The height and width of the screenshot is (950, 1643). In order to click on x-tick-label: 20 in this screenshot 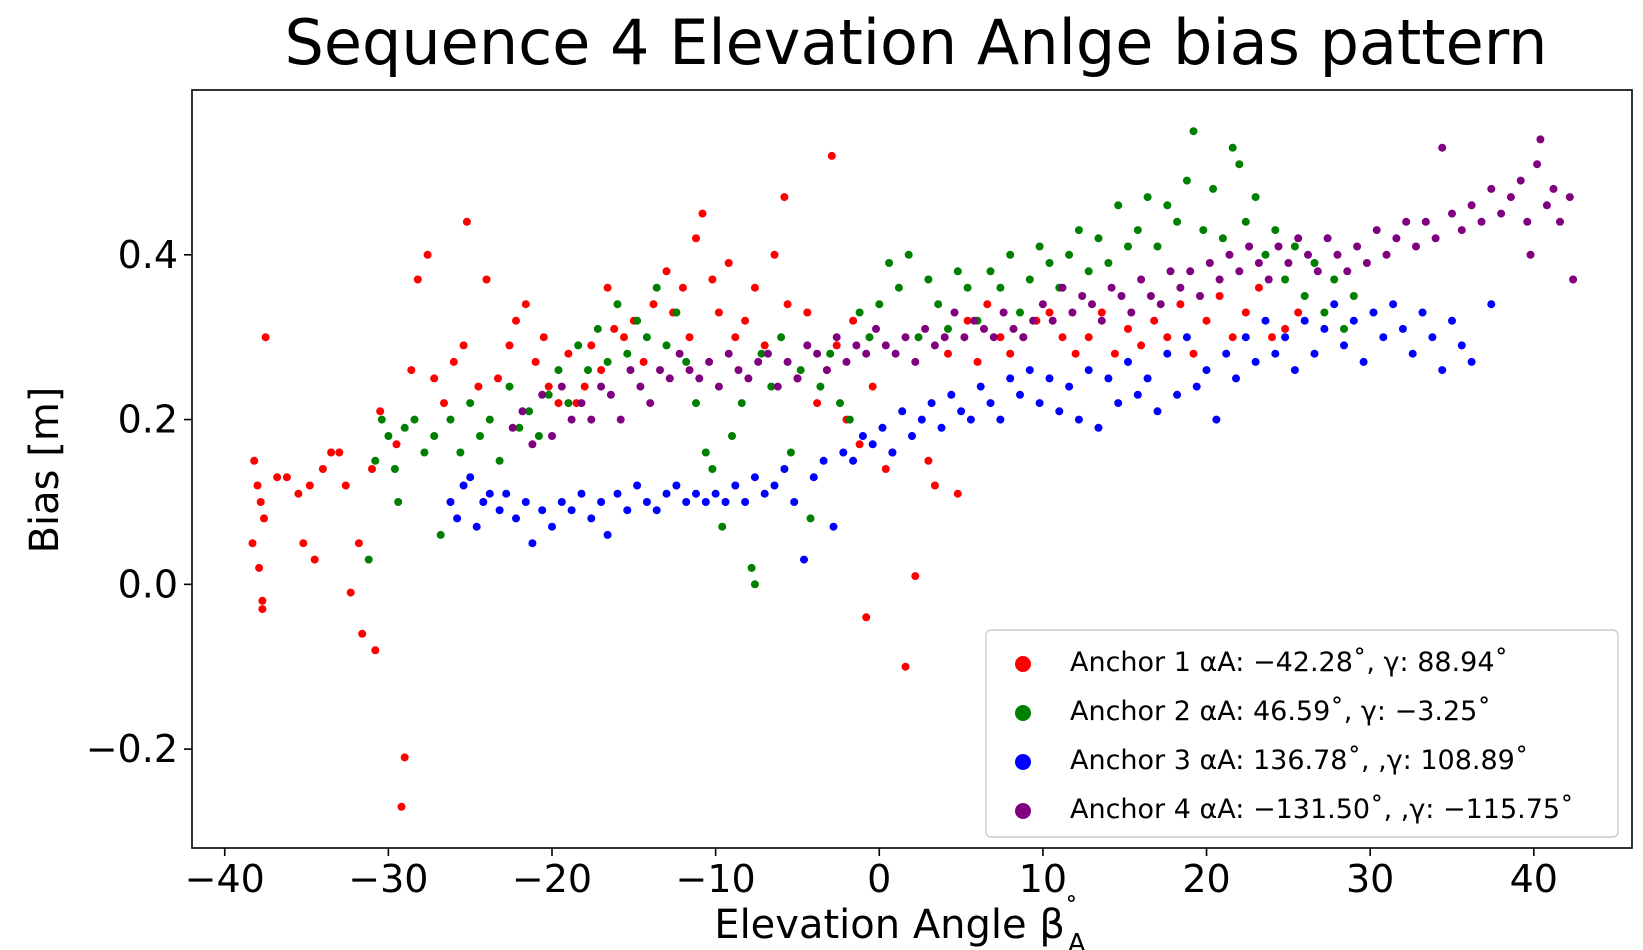, I will do `click(1206, 879)`.